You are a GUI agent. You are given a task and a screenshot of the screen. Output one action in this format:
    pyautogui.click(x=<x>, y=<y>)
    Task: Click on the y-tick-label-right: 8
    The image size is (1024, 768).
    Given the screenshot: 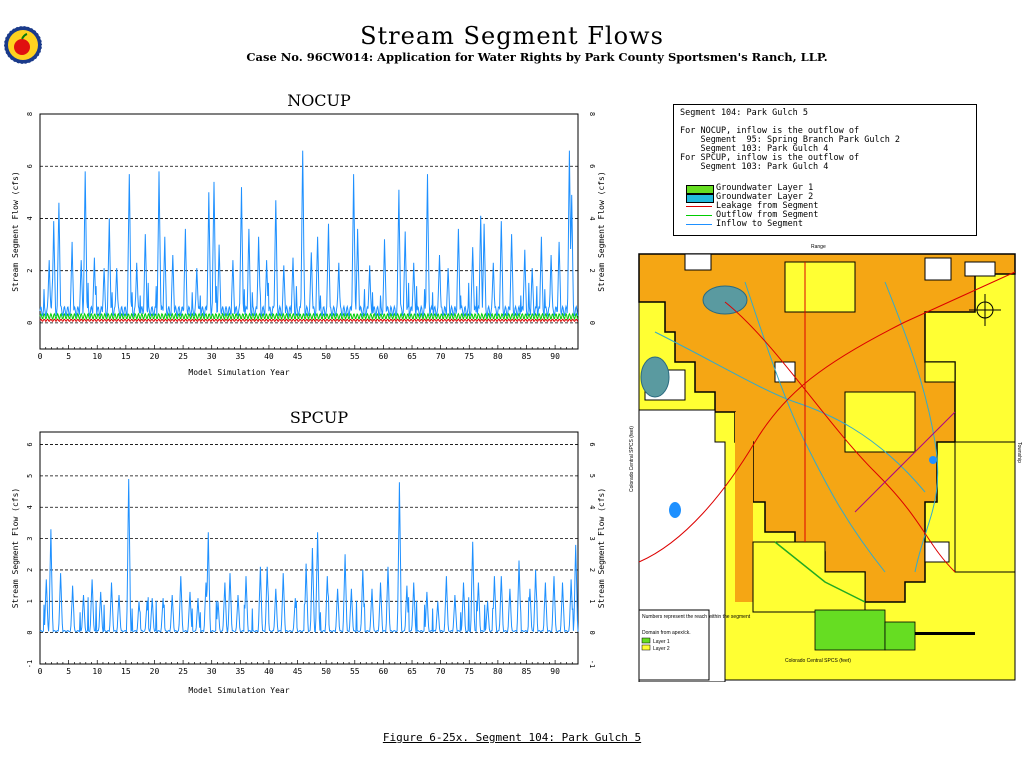 What is the action you would take?
    pyautogui.click(x=592, y=114)
    